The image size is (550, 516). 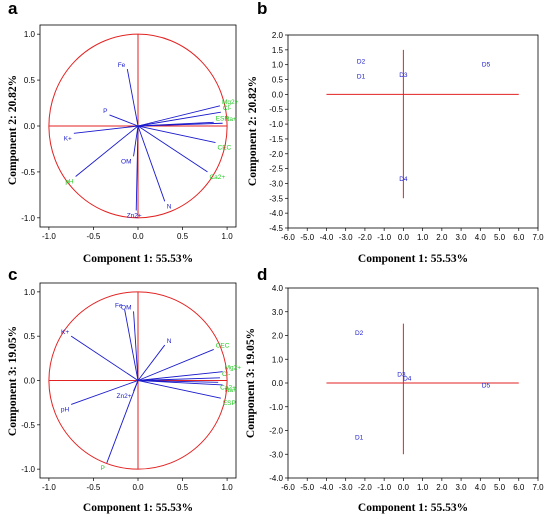 What do you see at coordinates (365, 487) in the screenshot?
I see `panel-d-xtick-label: -2.0` at bounding box center [365, 487].